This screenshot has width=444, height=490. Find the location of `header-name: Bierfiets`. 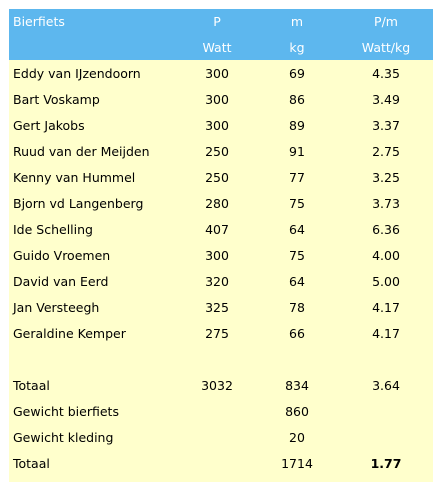

header-name: Bierfiets is located at coordinates (39, 22).